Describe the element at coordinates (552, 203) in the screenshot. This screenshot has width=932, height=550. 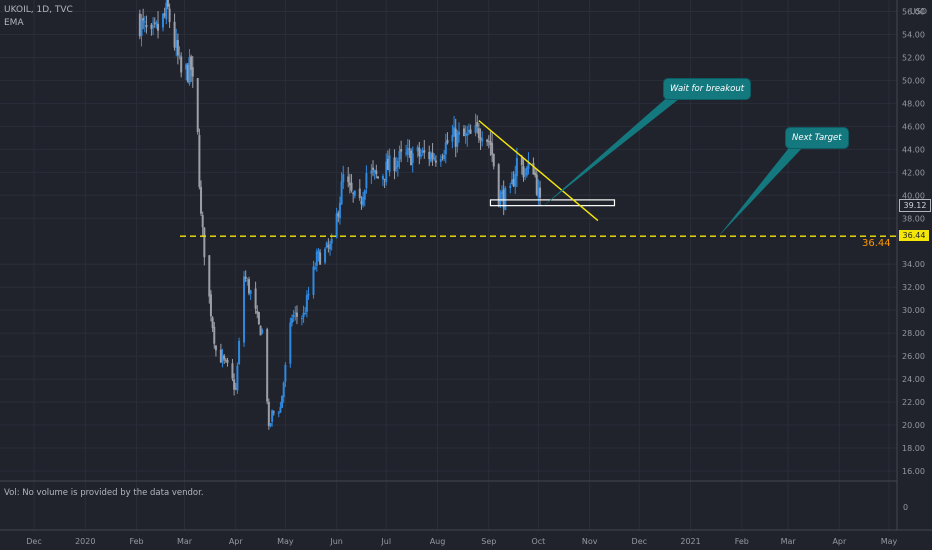
I see `support-box` at that location.